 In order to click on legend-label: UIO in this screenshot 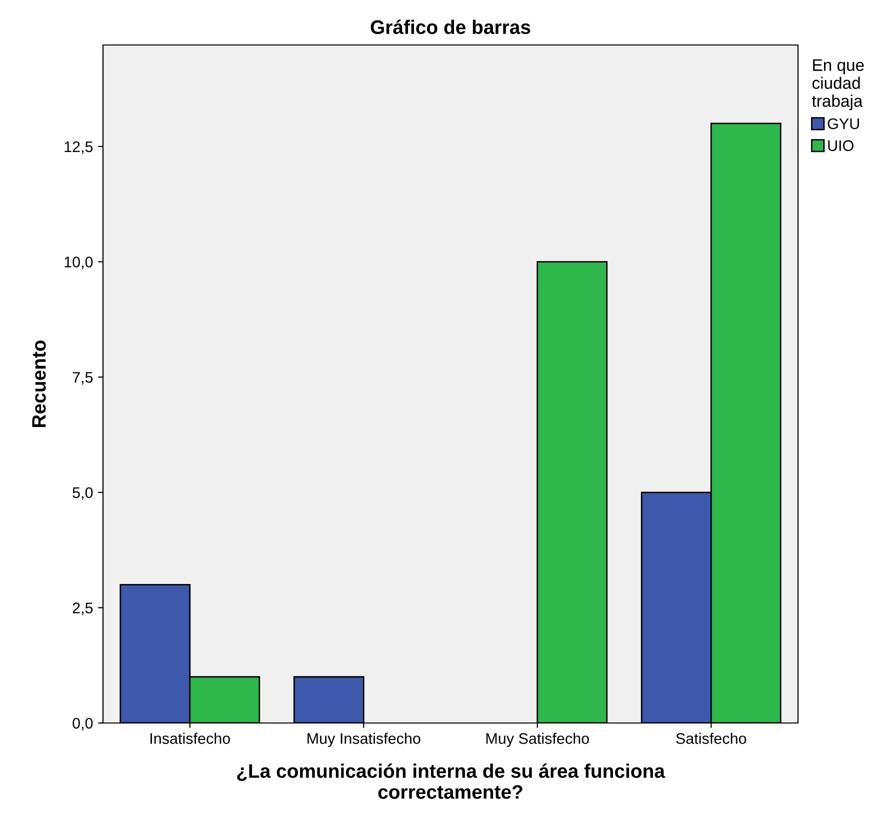, I will do `click(841, 146)`.